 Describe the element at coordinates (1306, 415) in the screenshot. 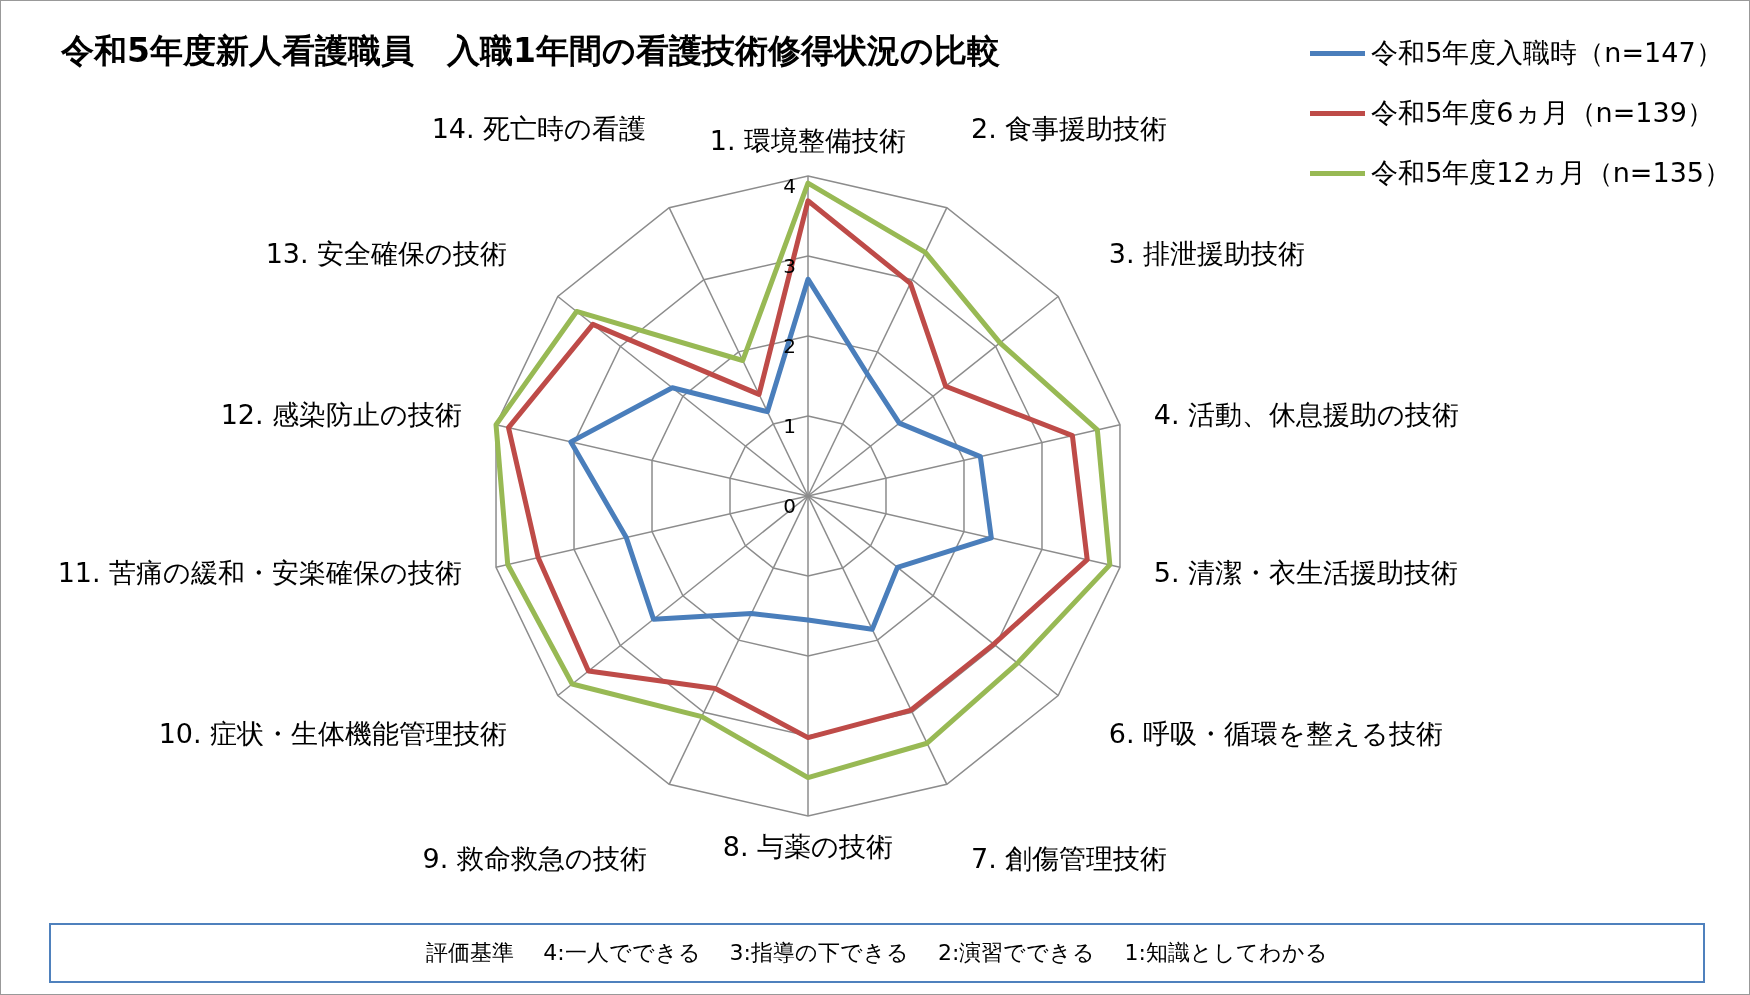

I see `spoke-label: 4. 活動、休息援助の技術` at that location.